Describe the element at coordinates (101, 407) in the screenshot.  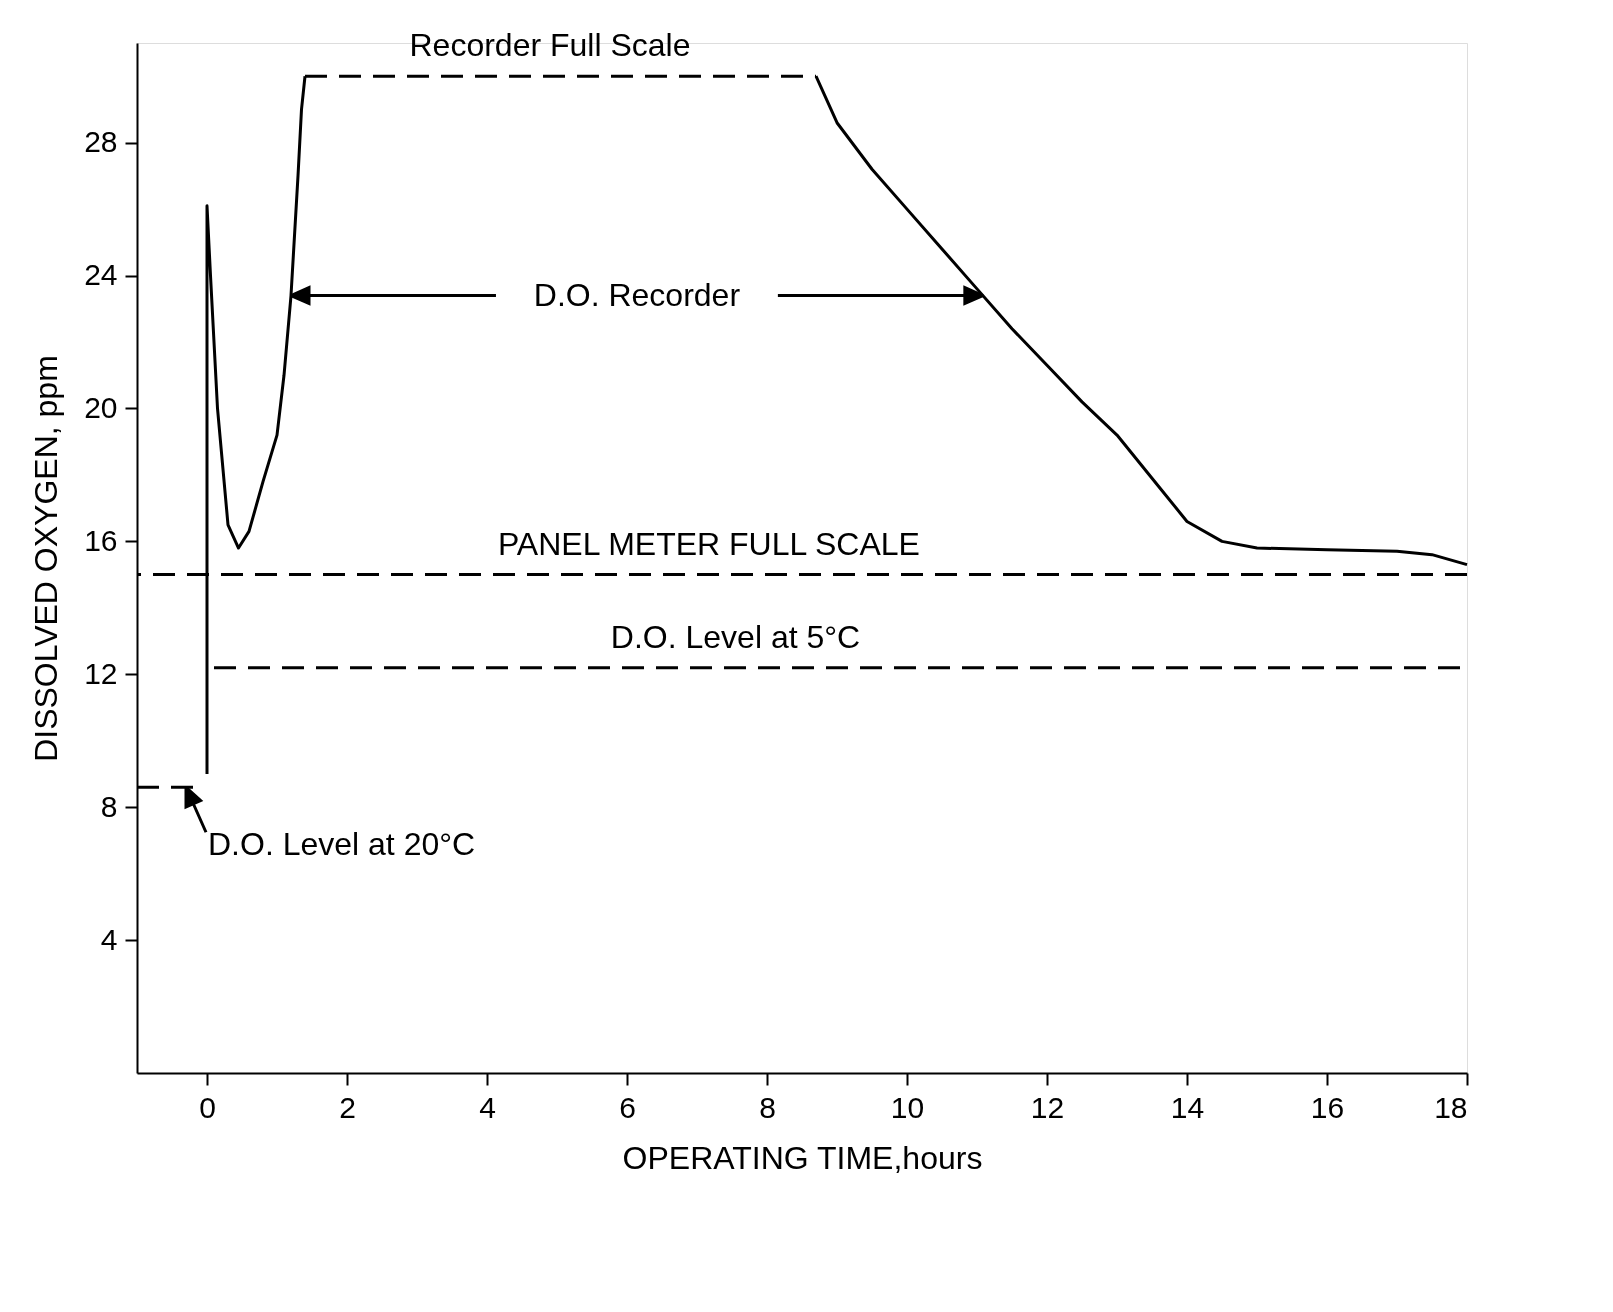
I see `y-tick-label: 20` at that location.